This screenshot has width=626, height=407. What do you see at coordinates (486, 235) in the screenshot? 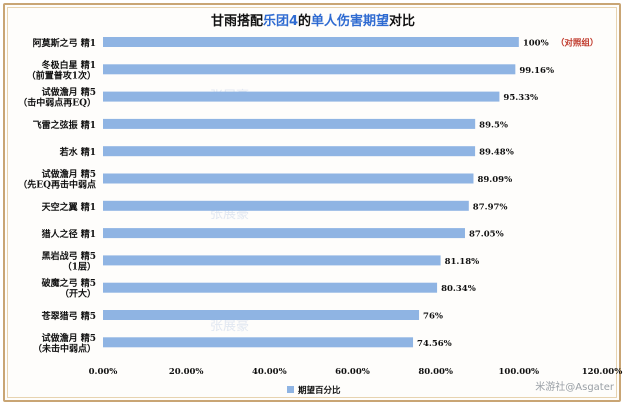
I see `value-label: 87.05%` at bounding box center [486, 235].